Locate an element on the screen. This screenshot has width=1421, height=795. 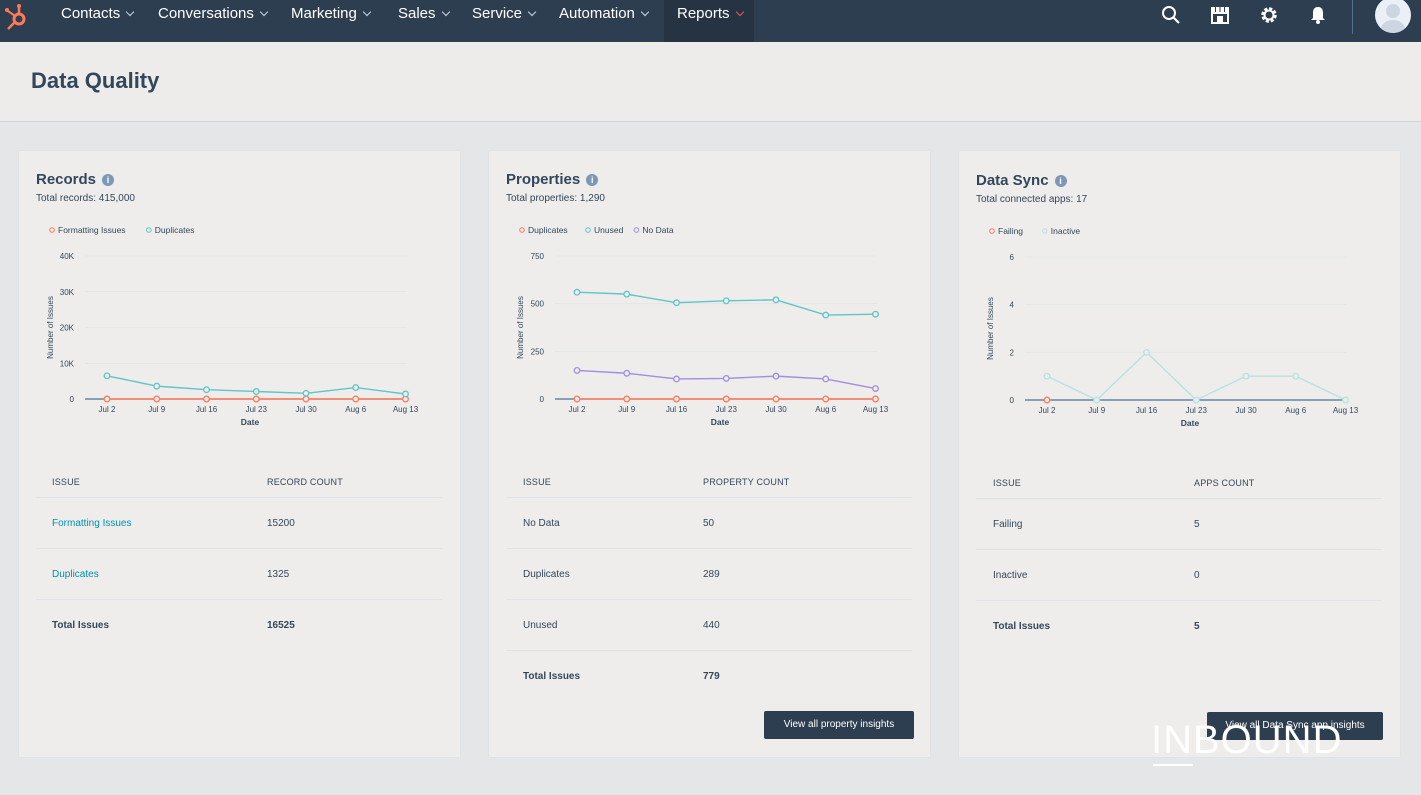
table-row: Duplicates 289 is located at coordinates (709, 573).